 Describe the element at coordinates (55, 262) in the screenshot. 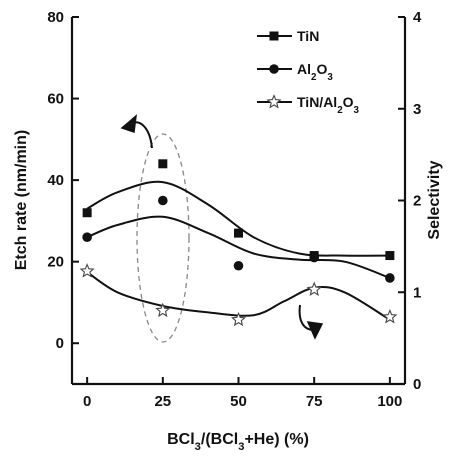

I see `left-tick-label: 20` at that location.